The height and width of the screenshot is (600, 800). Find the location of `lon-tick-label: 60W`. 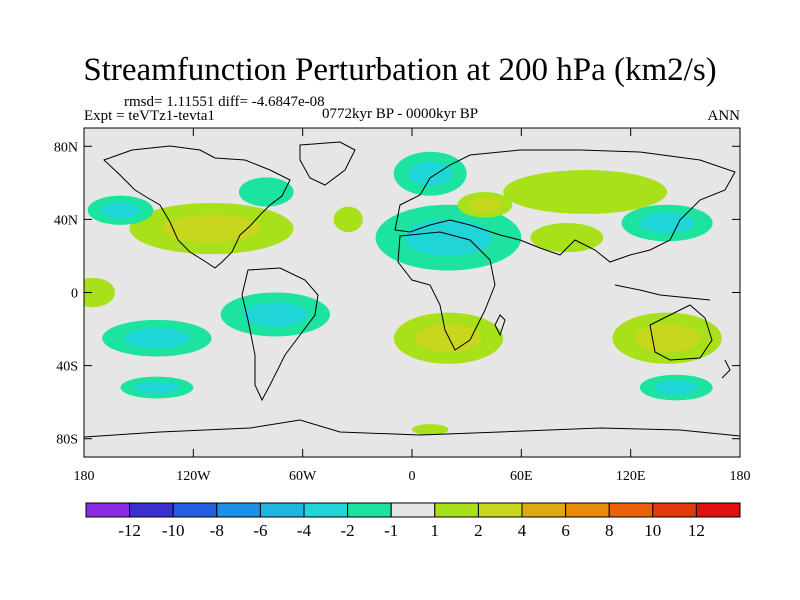

lon-tick-label: 60W is located at coordinates (303, 476).